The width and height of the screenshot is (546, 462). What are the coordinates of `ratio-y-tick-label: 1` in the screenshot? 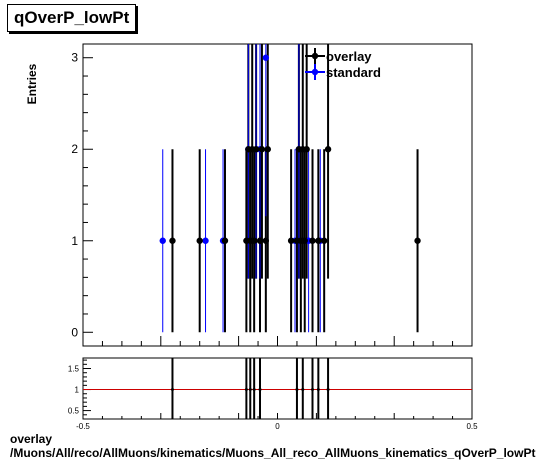 It's located at (77, 390).